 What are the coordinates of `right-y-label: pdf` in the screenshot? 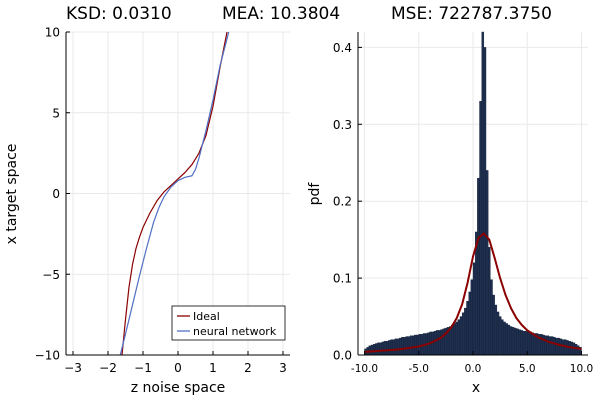 It's located at (315, 194).